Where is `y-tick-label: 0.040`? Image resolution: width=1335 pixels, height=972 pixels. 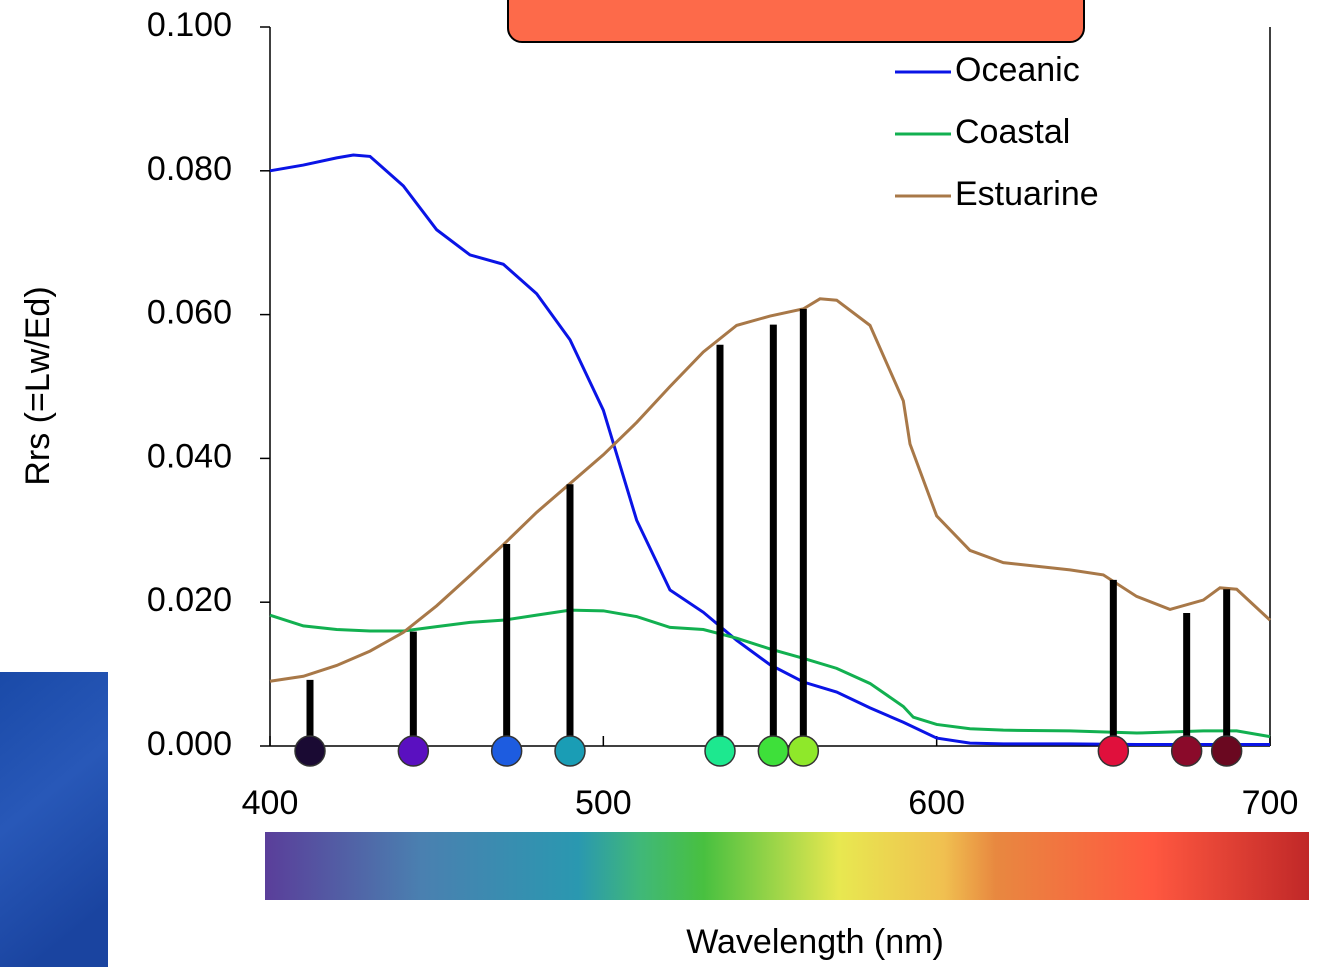
y-tick-label: 0.040 is located at coordinates (189, 456).